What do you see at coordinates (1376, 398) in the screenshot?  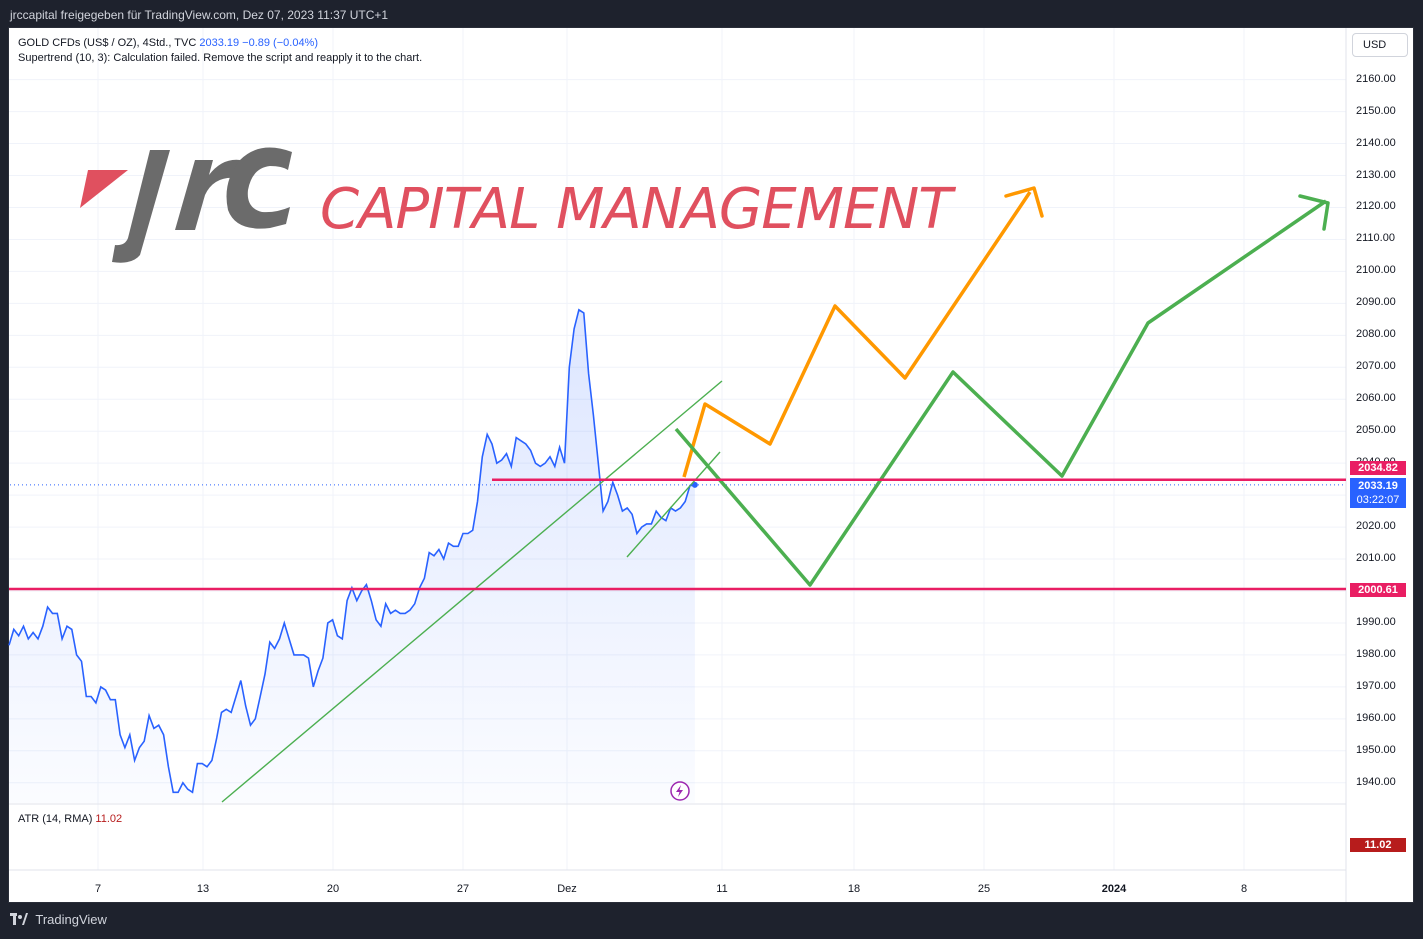 I see `price-tick-label: 2060.00` at bounding box center [1376, 398].